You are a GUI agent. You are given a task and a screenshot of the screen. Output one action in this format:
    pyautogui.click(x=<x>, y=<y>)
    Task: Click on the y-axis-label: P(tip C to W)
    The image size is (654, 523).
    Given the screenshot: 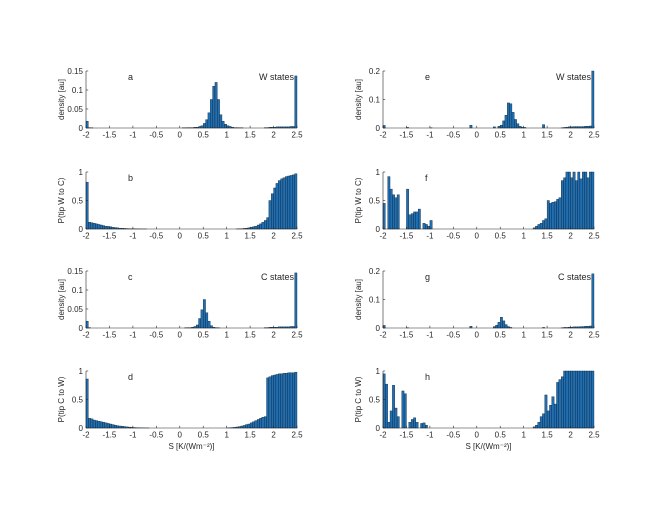 What is the action you would take?
    pyautogui.click(x=61, y=399)
    